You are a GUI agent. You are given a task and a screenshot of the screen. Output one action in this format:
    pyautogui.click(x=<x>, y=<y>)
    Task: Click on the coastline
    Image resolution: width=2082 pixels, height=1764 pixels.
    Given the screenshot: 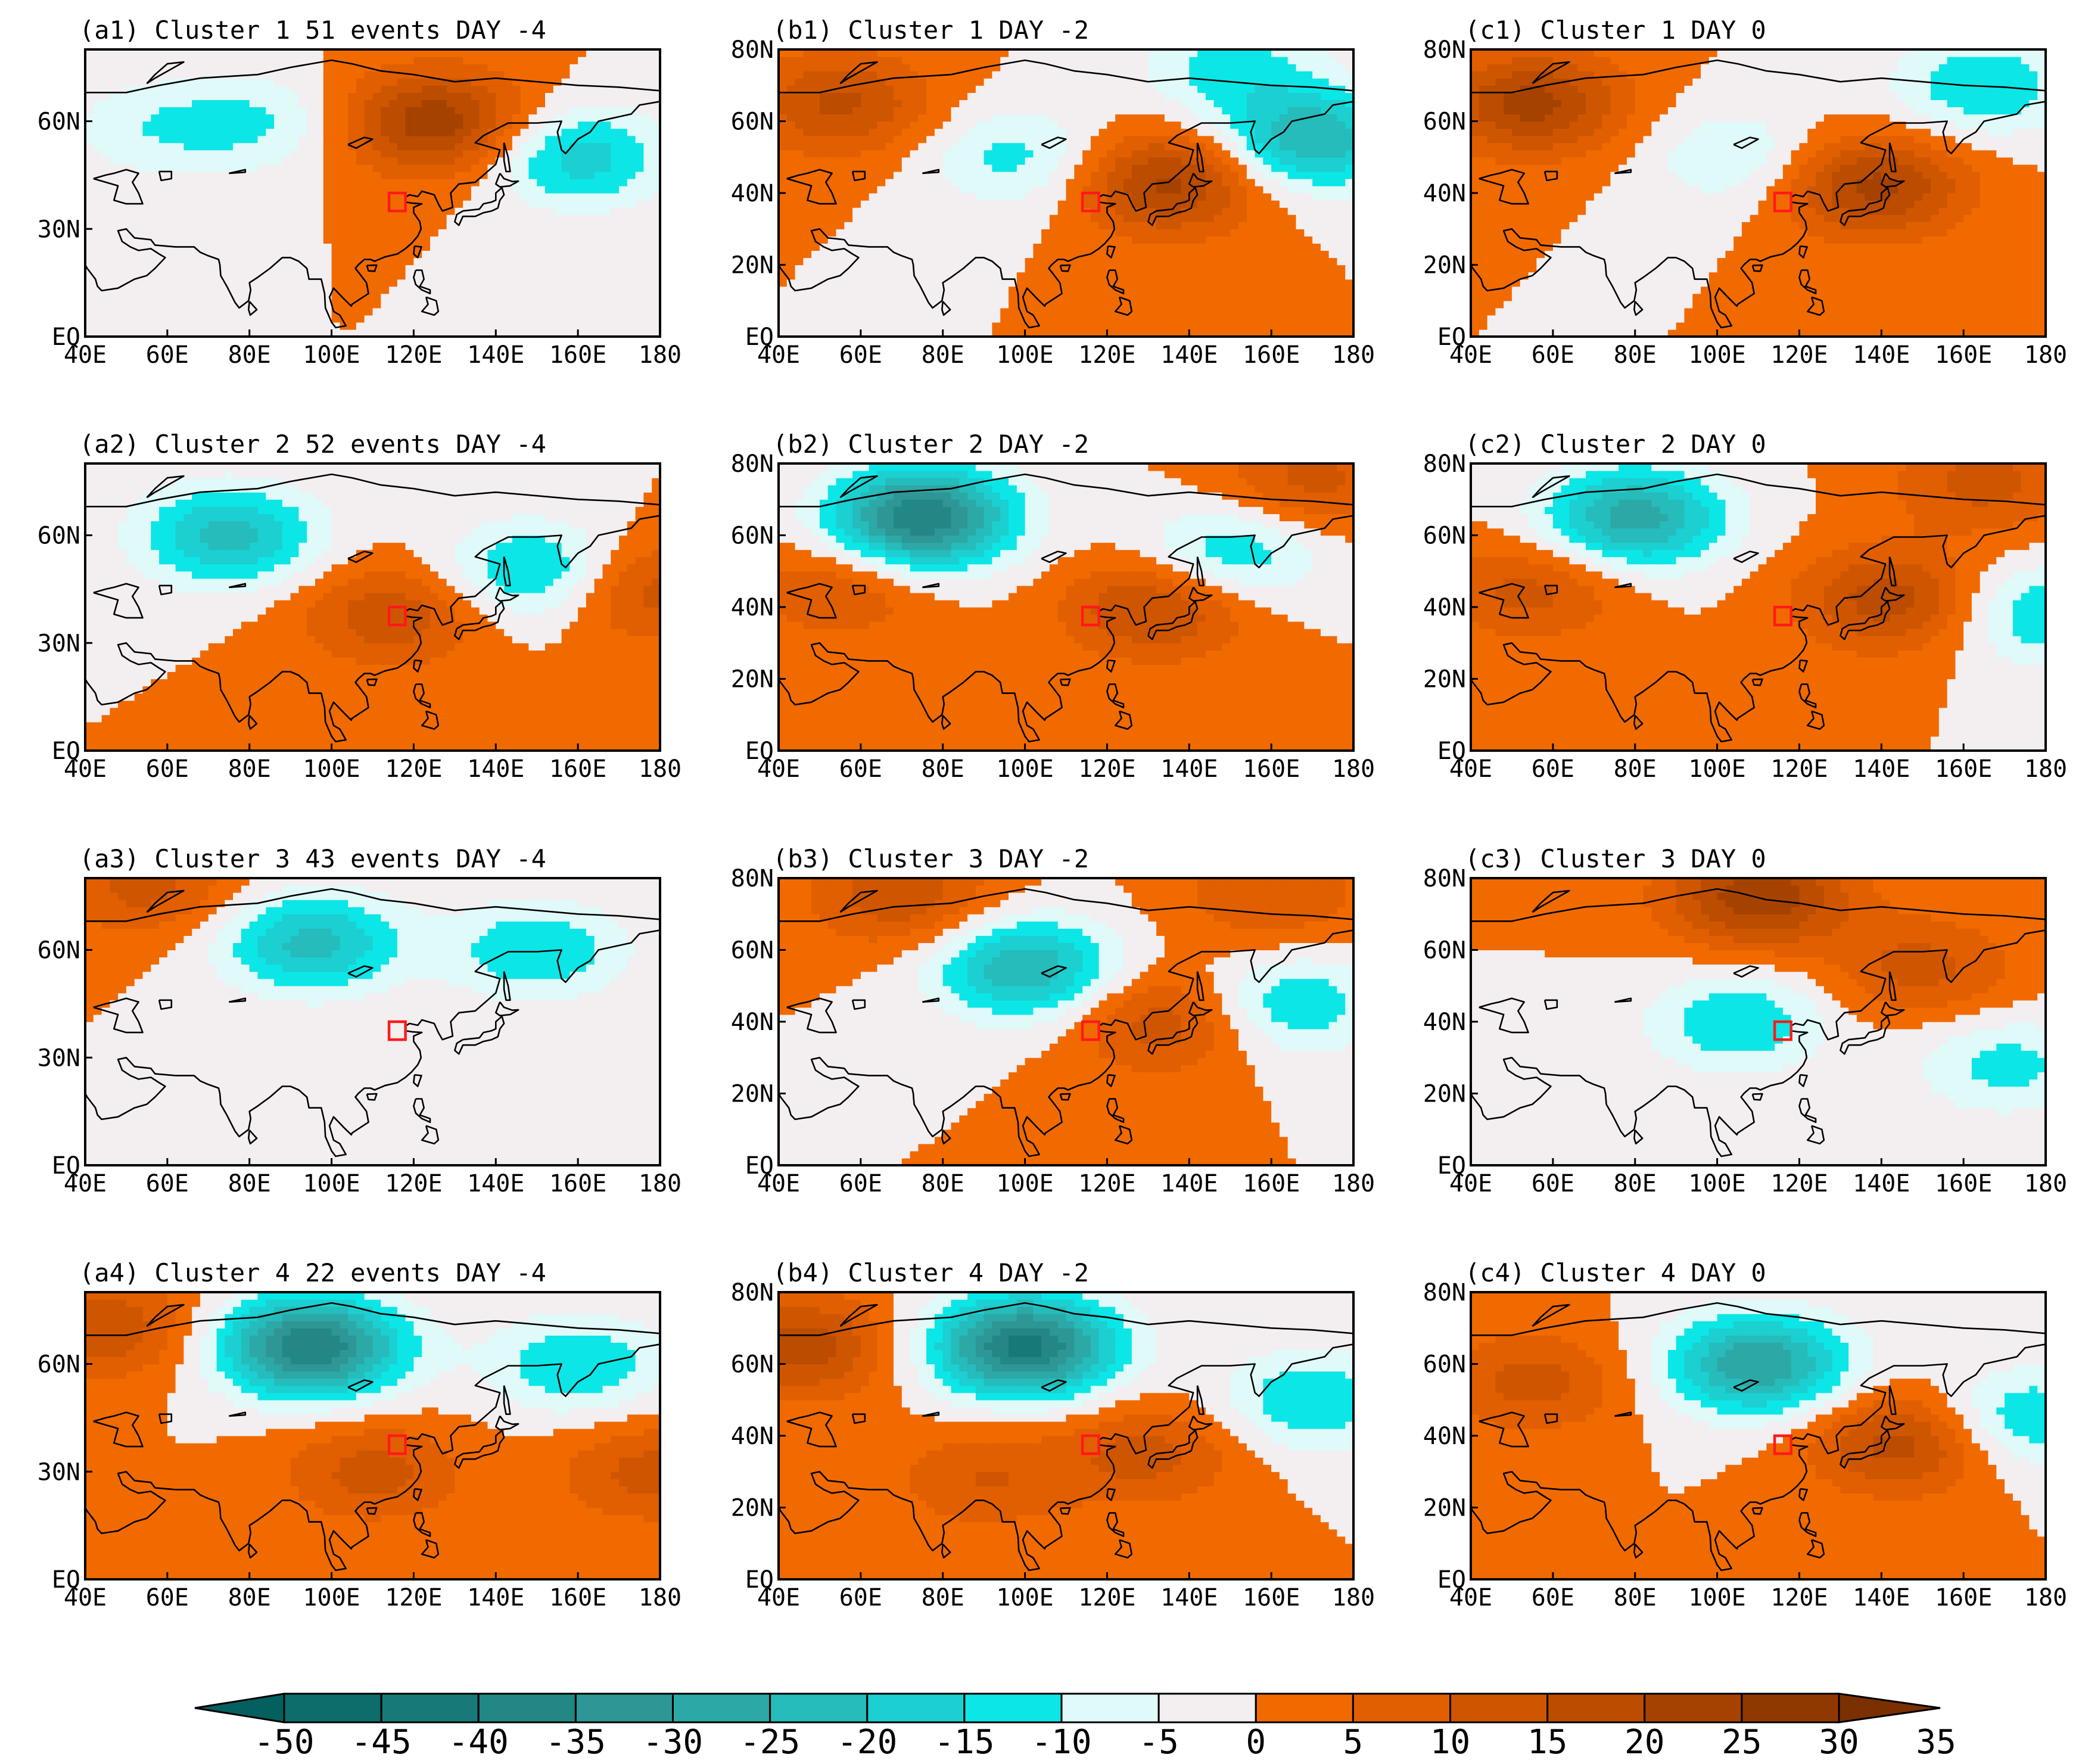 What is the action you would take?
    pyautogui.click(x=361, y=142)
    